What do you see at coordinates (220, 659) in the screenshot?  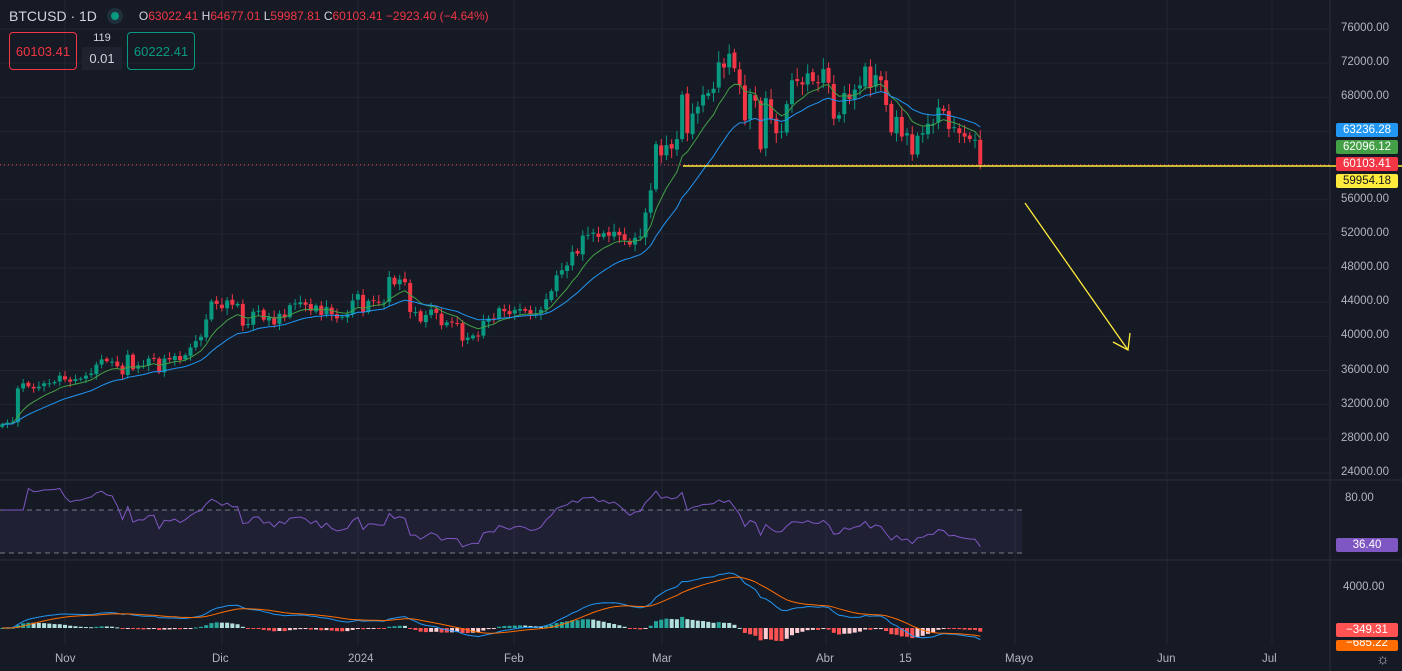 I see `time-axis-label: Dic` at bounding box center [220, 659].